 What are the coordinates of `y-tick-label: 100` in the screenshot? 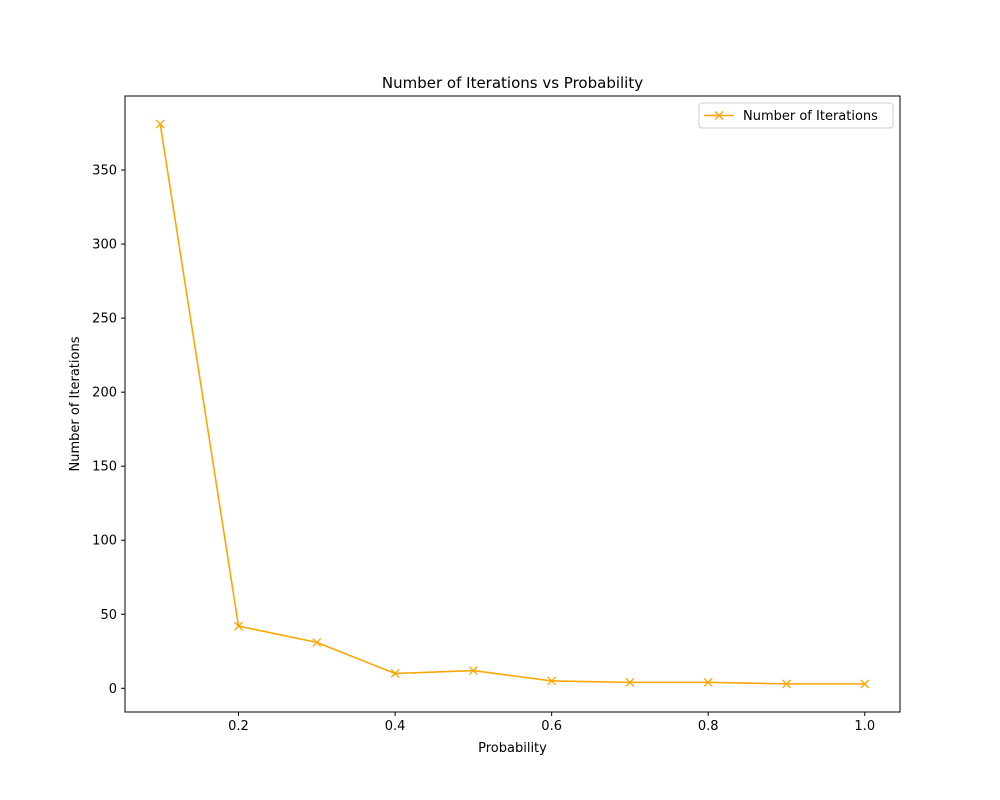 It's located at (104, 541).